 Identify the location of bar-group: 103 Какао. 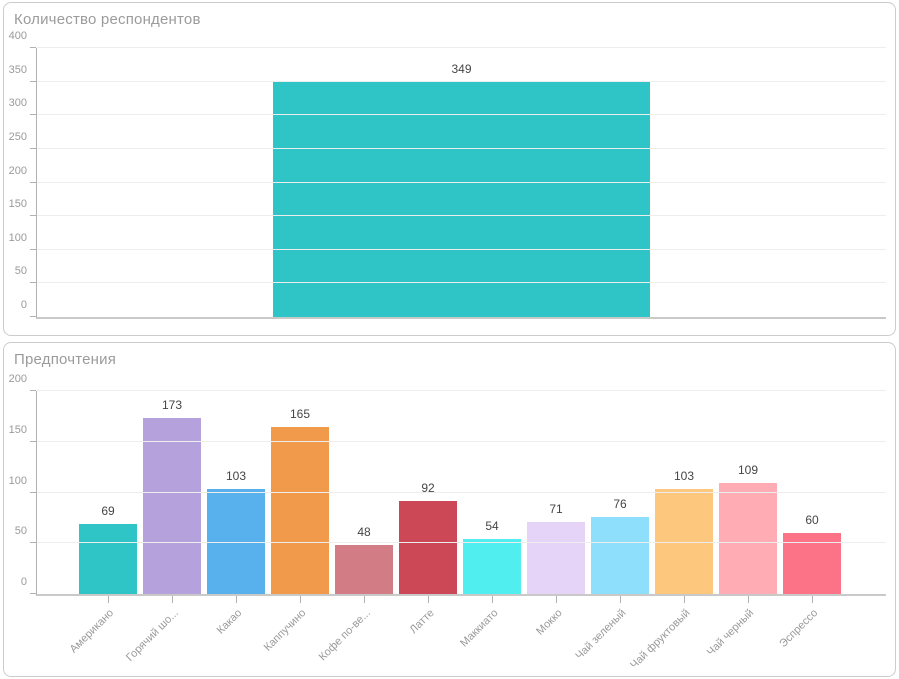
(236, 514).